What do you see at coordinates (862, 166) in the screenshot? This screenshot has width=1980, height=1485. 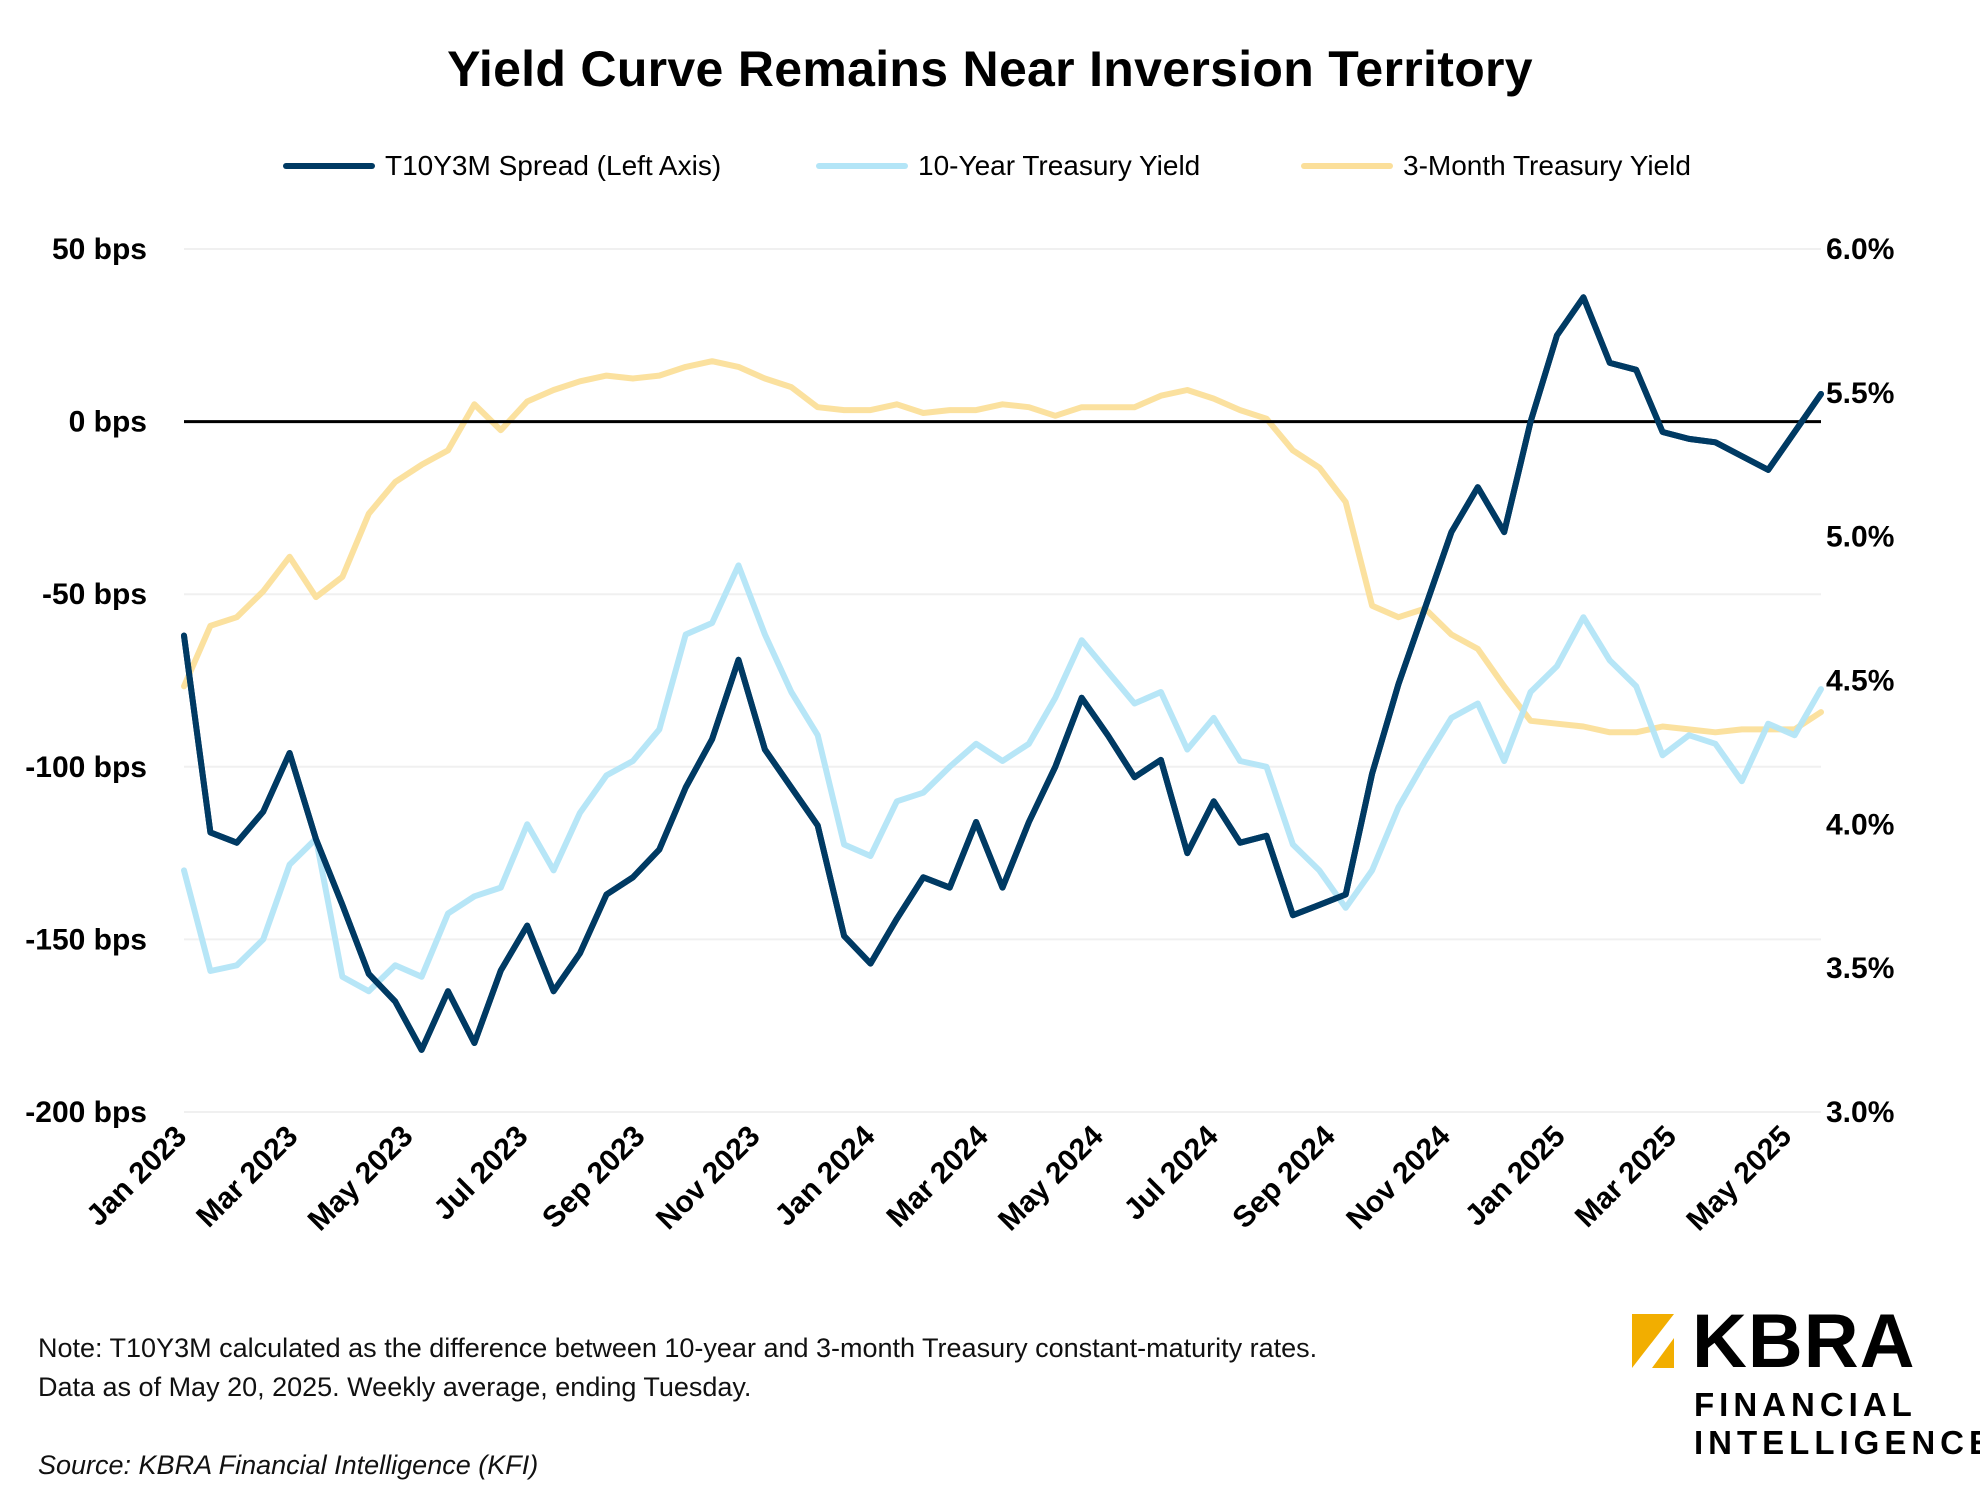 I see `legend-swatch-10y` at bounding box center [862, 166].